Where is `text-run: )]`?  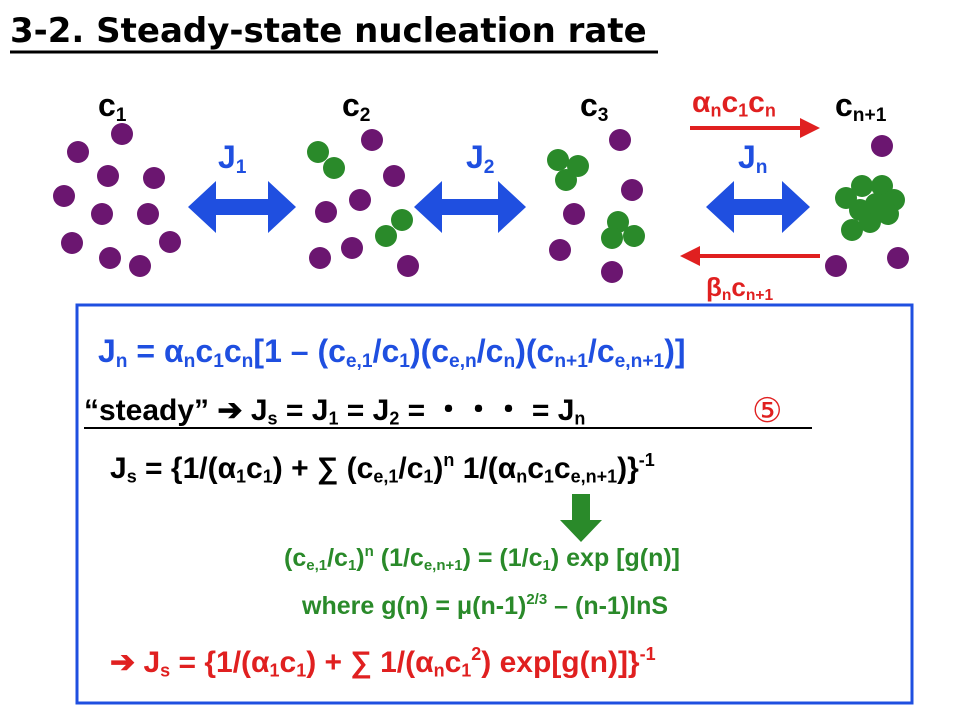
text-run: )] is located at coordinates (674, 351).